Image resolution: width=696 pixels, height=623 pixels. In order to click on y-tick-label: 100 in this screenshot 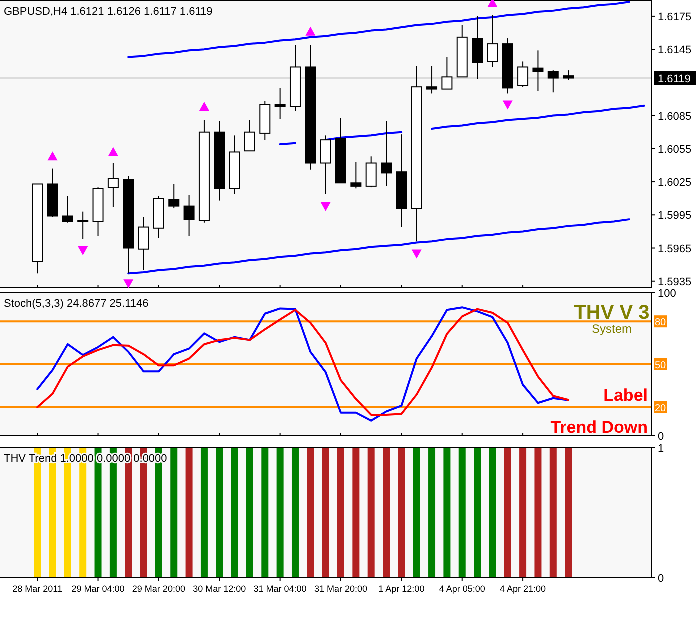, I will do `click(667, 294)`.